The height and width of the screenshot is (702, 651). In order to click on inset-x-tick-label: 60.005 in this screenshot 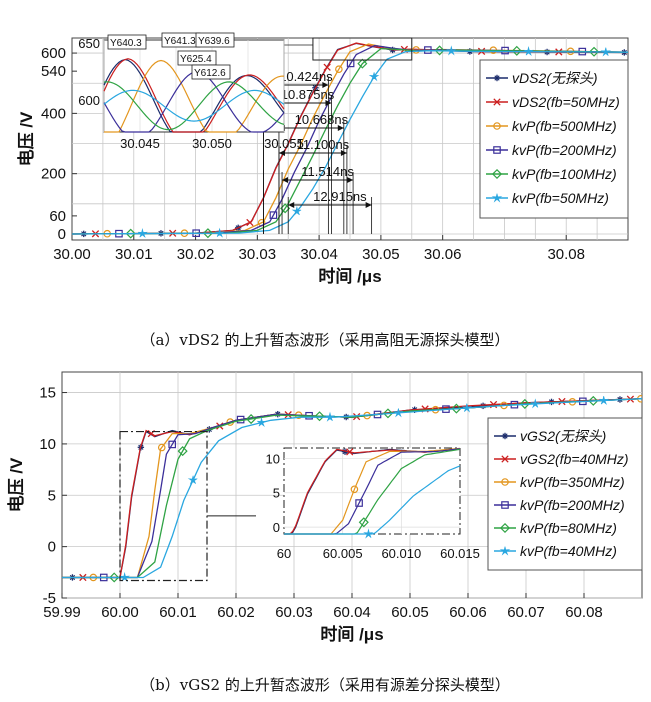, I will do `click(343, 553)`.